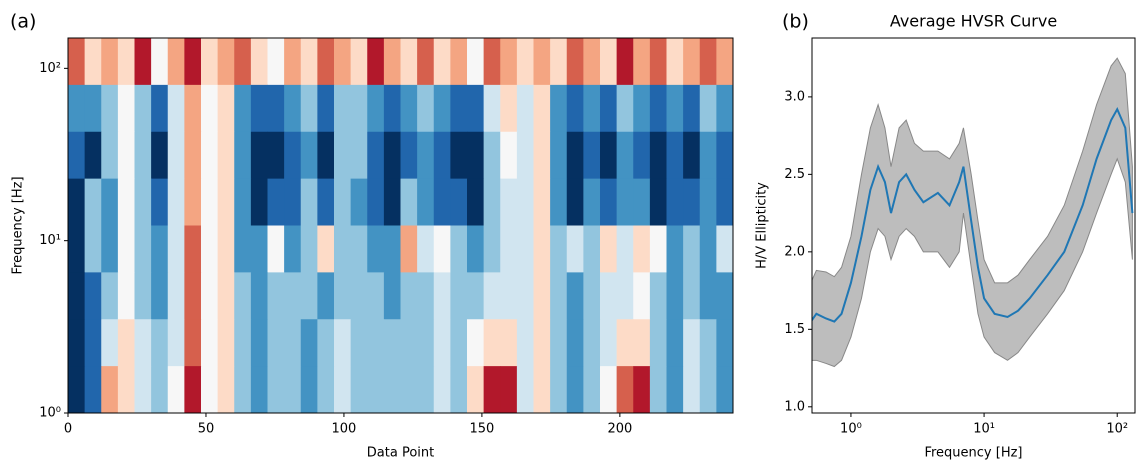 The image size is (1137, 467). What do you see at coordinates (851, 429) in the screenshot?
I see `x-tick-label: 10⁰` at bounding box center [851, 429].